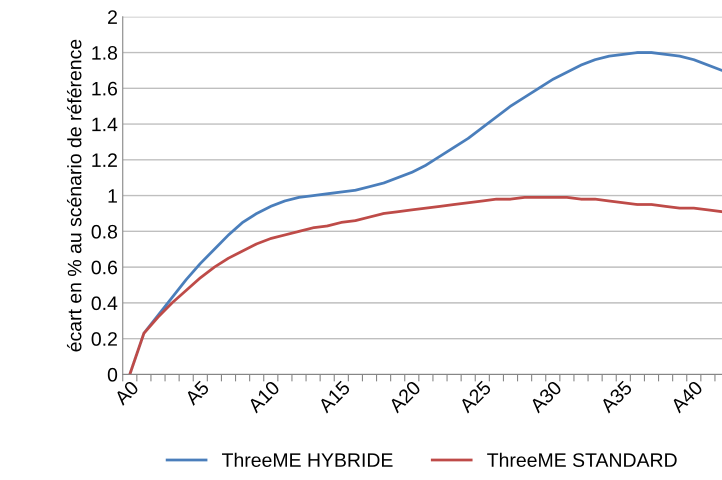 This screenshot has height=480, width=722. I want to click on x-tick-label: A35, so click(616, 397).